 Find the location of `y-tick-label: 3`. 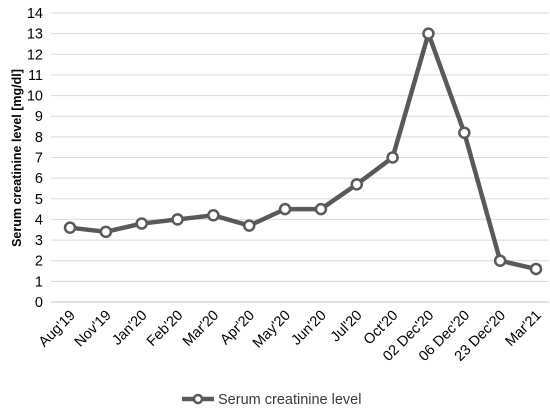

y-tick-label: 3 is located at coordinates (39, 241).